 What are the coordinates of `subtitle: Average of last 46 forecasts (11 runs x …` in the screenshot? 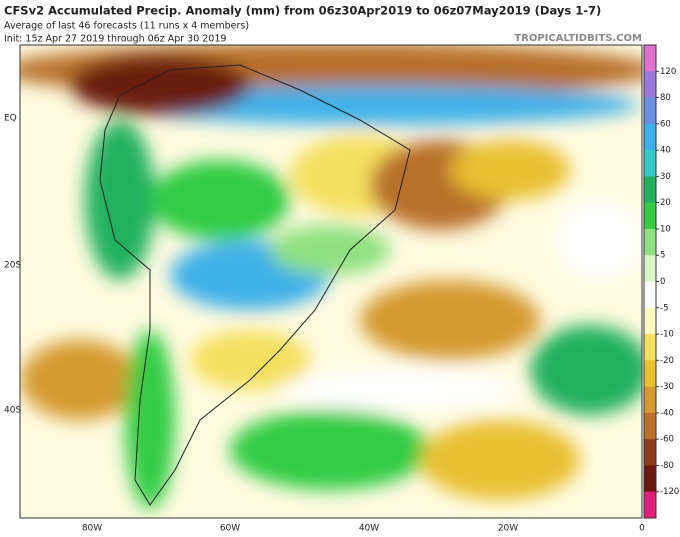 It's located at (126, 26).